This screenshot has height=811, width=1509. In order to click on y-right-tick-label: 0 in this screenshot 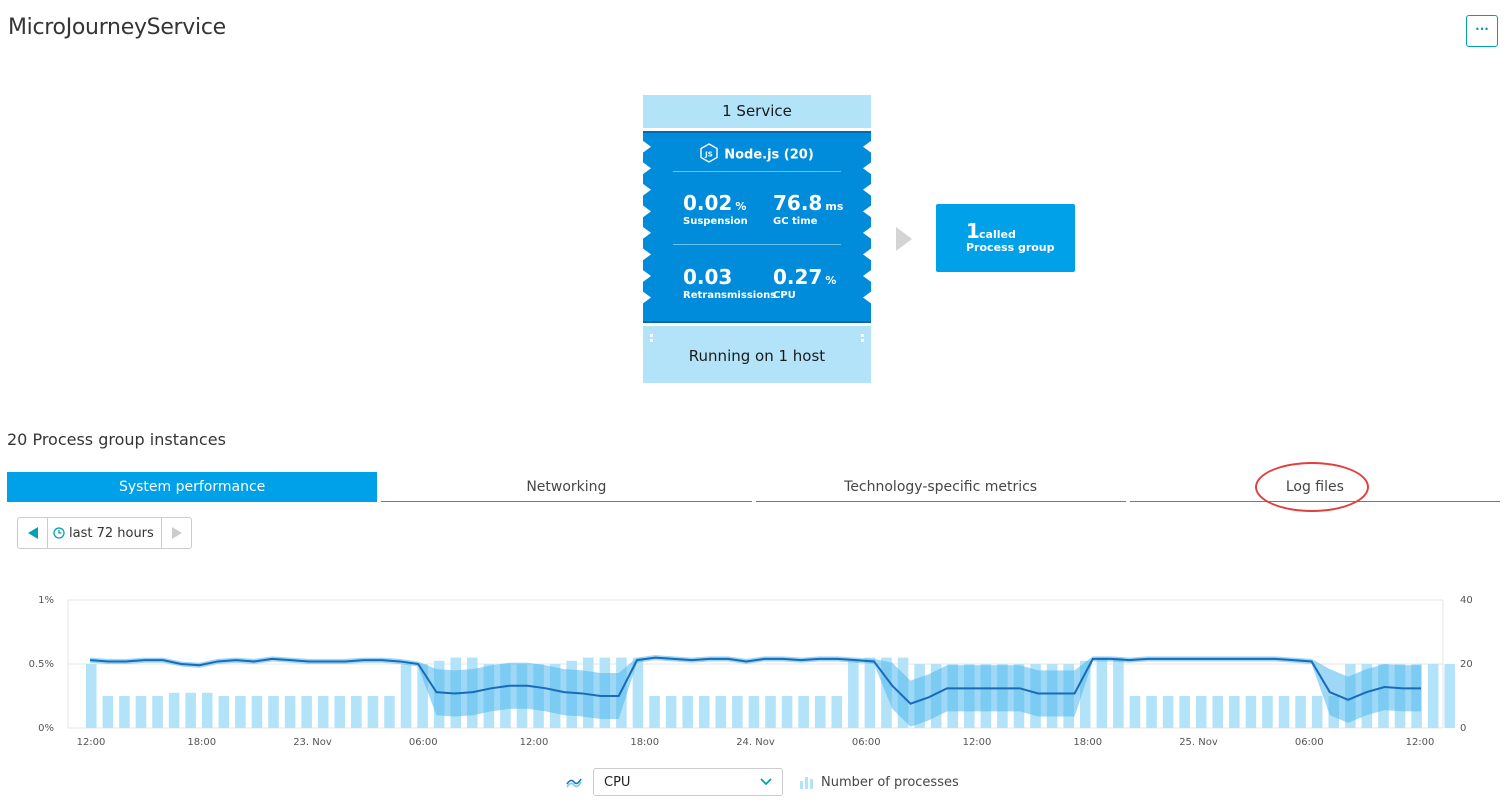, I will do `click(1463, 728)`.